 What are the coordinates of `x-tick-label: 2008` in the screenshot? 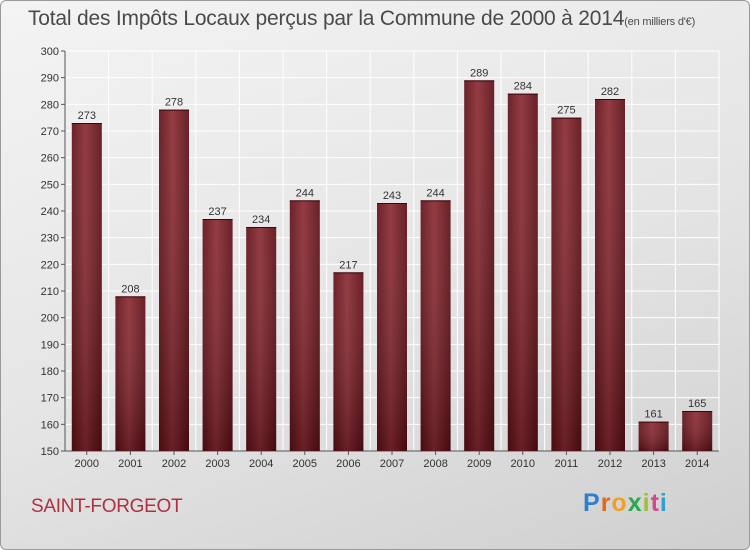 It's located at (435, 464).